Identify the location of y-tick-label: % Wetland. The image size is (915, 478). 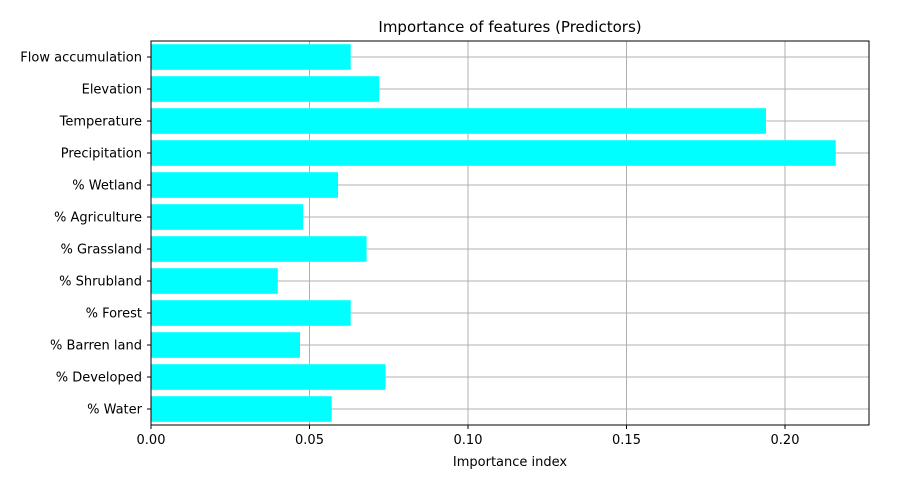
(107, 186).